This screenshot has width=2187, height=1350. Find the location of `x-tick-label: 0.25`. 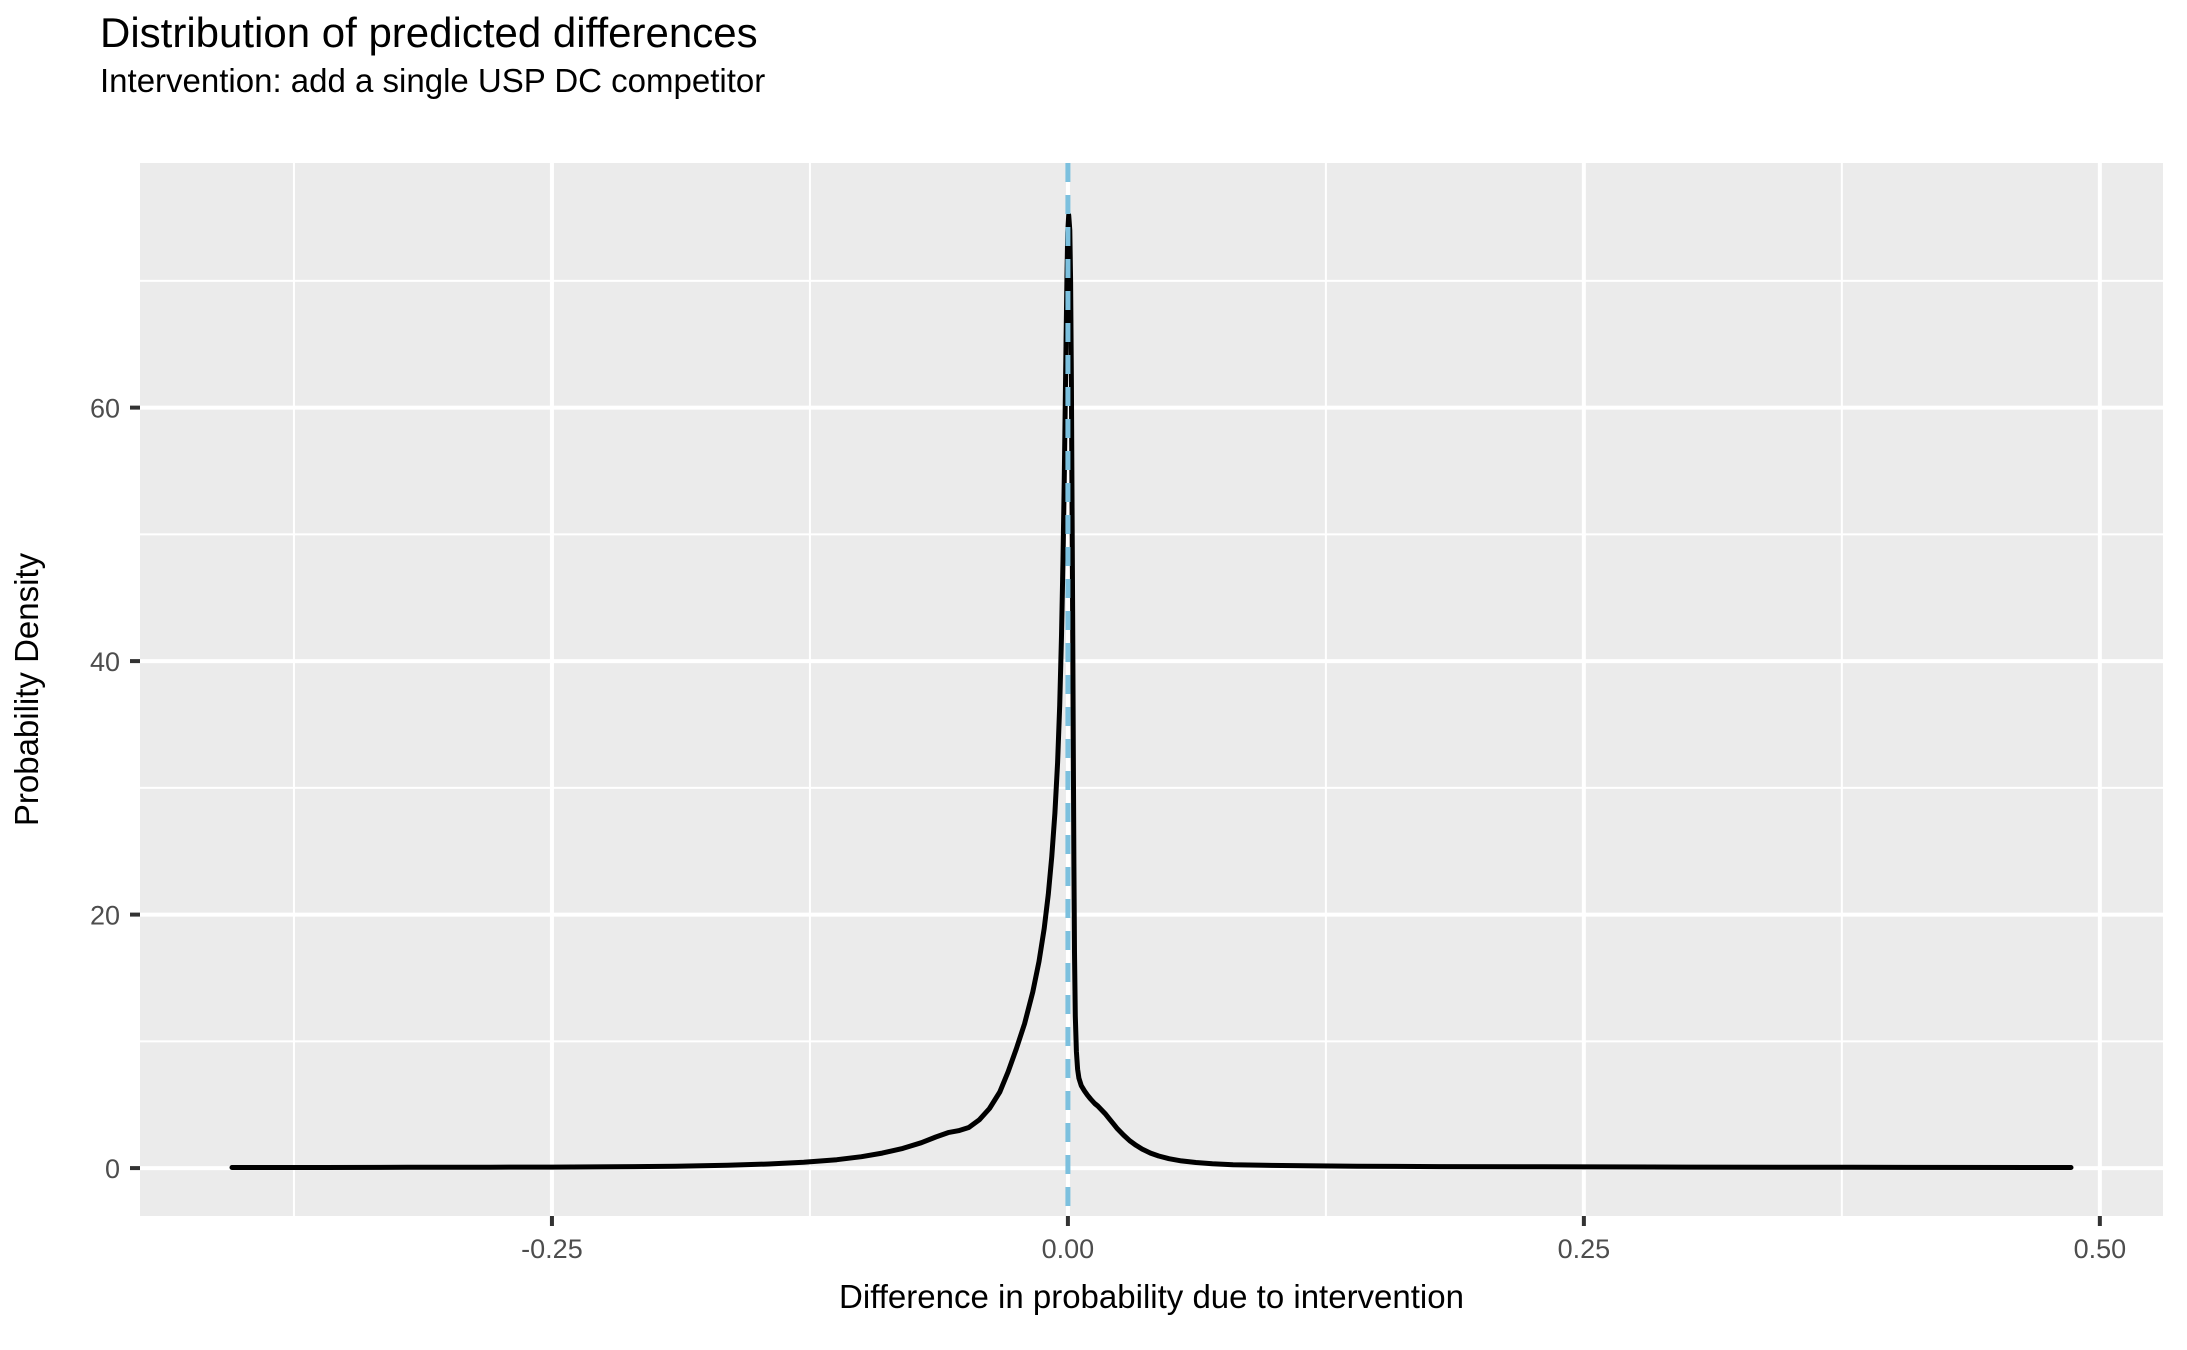

x-tick-label: 0.25 is located at coordinates (1584, 1249).